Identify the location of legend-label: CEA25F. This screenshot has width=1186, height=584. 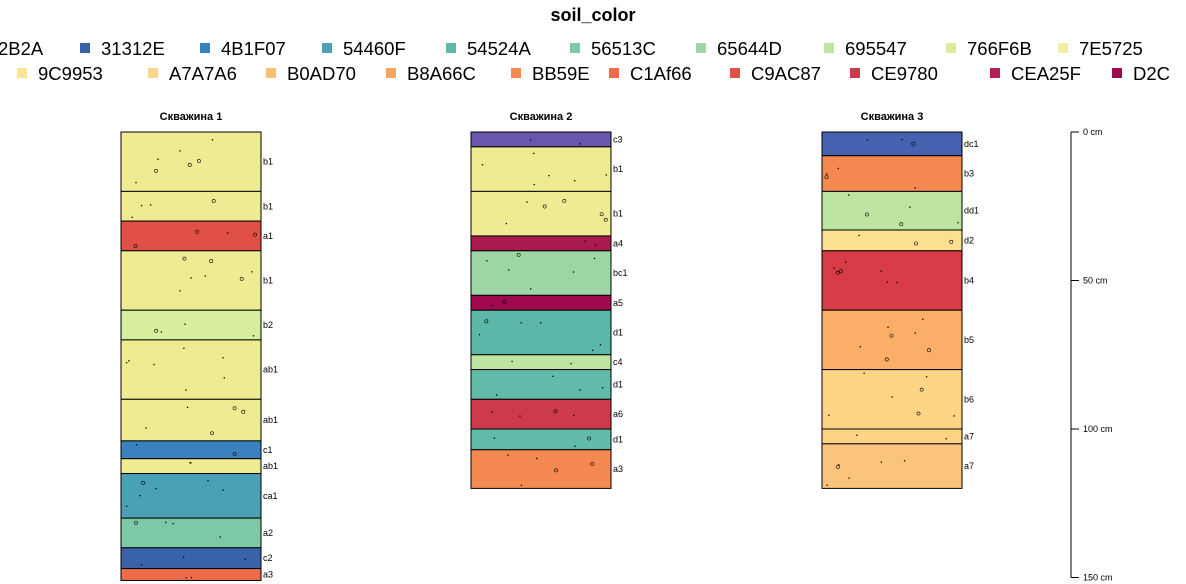
(1046, 73).